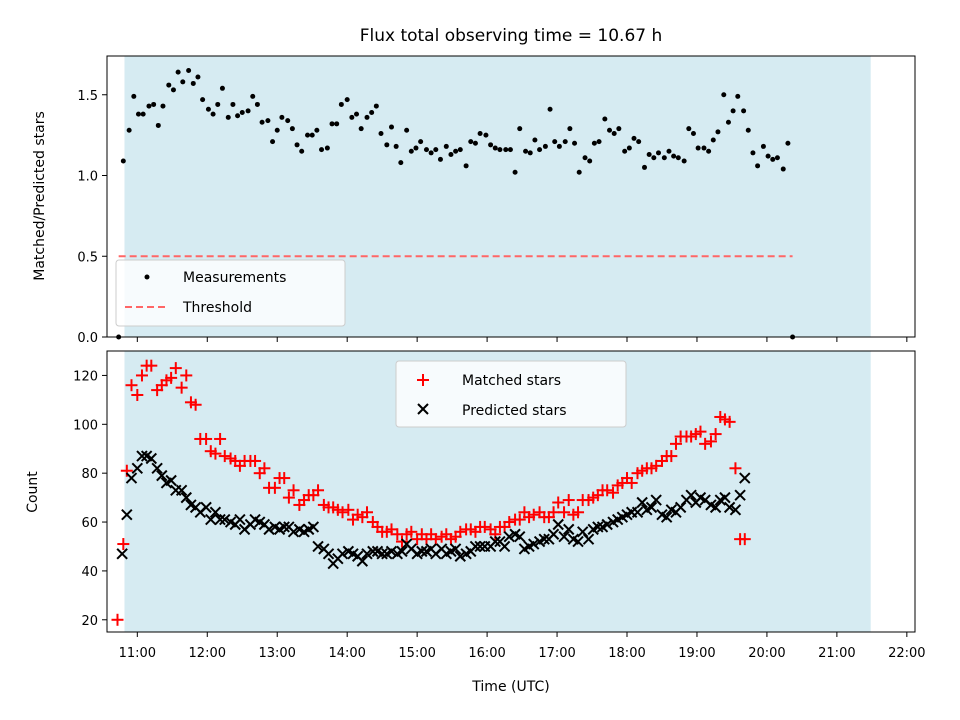 The width and height of the screenshot is (960, 720). What do you see at coordinates (522, 339) in the screenshot?
I see `top-x-ticks` at bounding box center [522, 339].